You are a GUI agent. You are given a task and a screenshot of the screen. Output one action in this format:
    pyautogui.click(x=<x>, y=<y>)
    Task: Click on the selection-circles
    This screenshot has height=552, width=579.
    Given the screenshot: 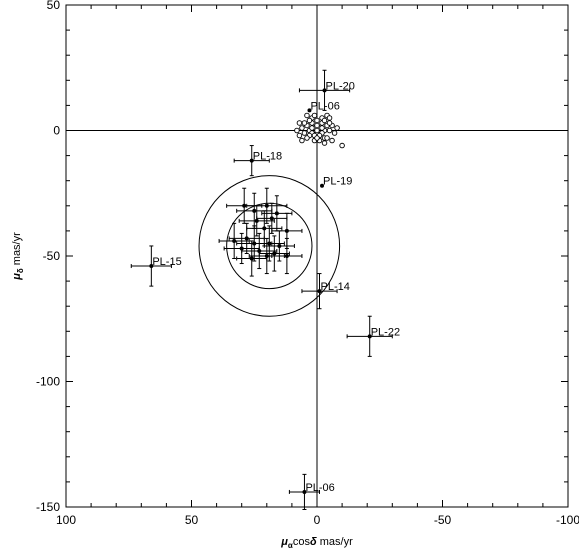 What is the action you would take?
    pyautogui.click(x=269, y=246)
    